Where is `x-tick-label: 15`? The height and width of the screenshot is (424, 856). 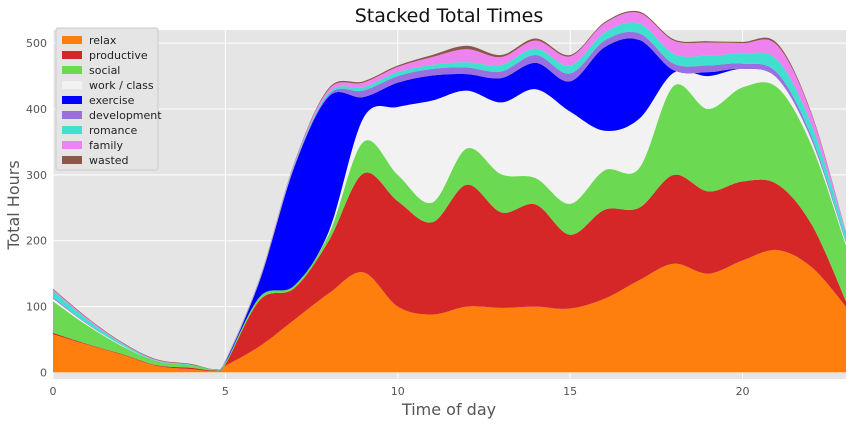 x-tick-label: 15 is located at coordinates (570, 391).